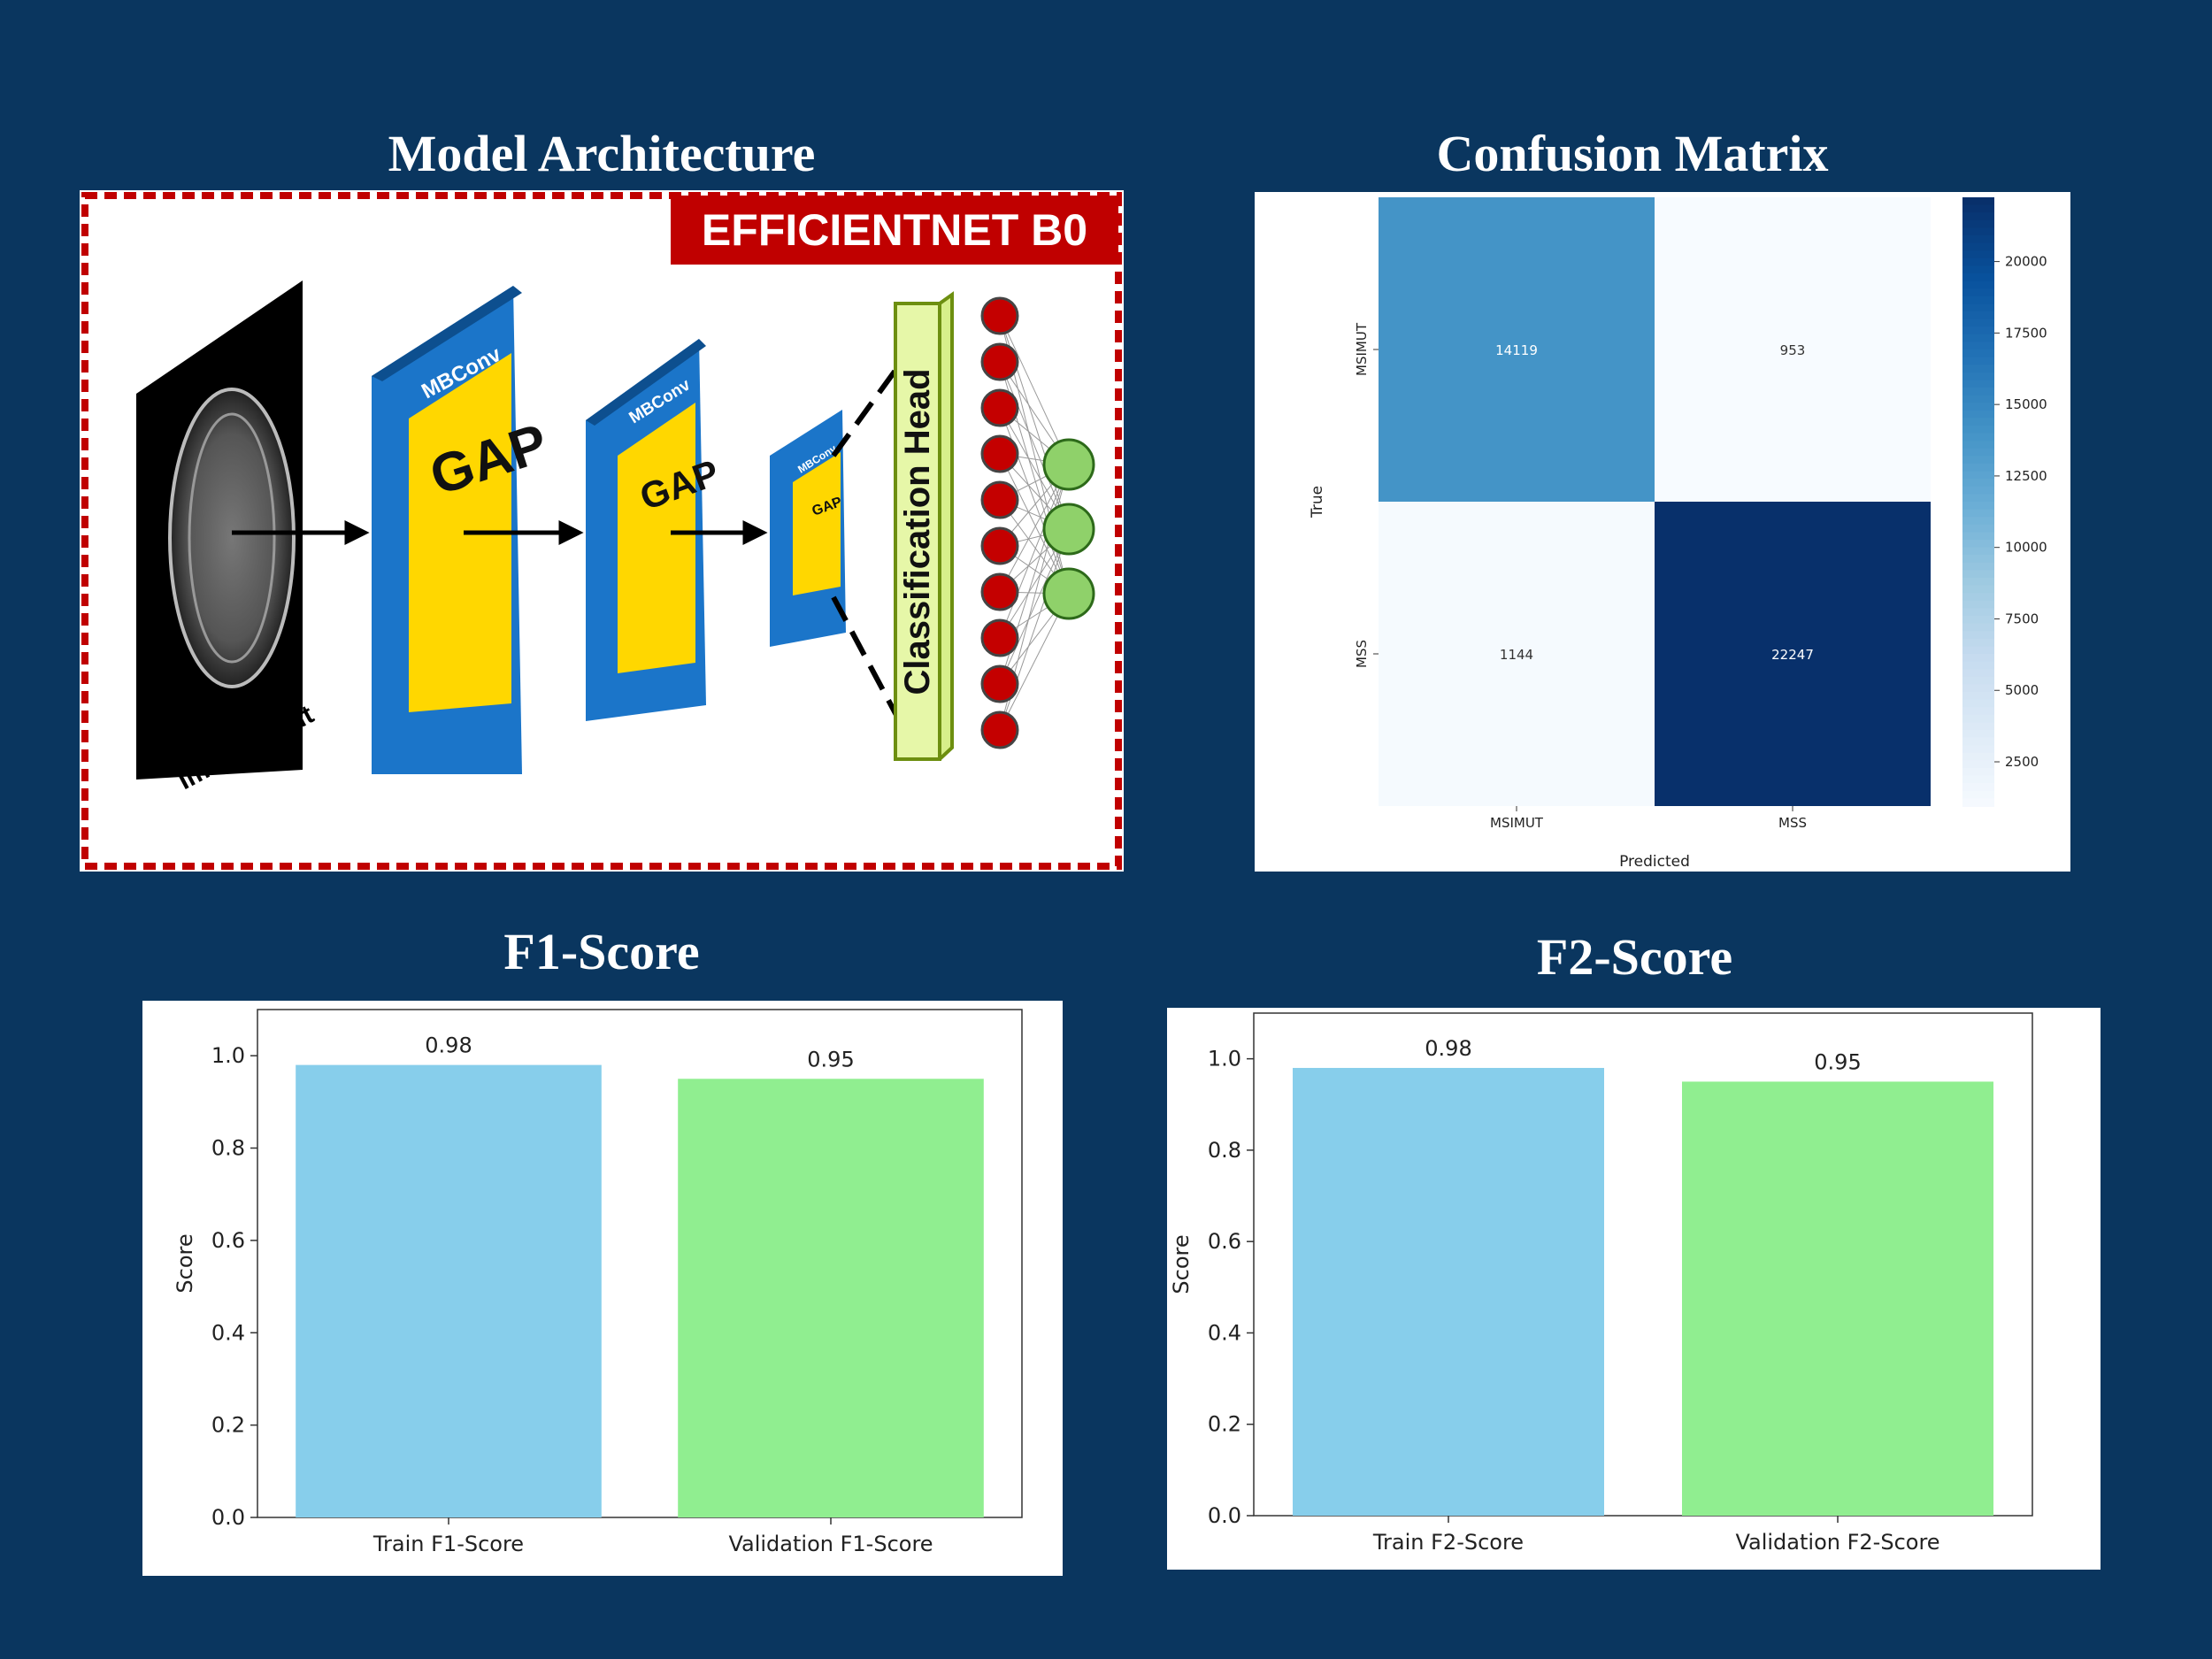 The width and height of the screenshot is (2212, 1659). I want to click on colorbar-tick-label-0: 2500, so click(2022, 762).